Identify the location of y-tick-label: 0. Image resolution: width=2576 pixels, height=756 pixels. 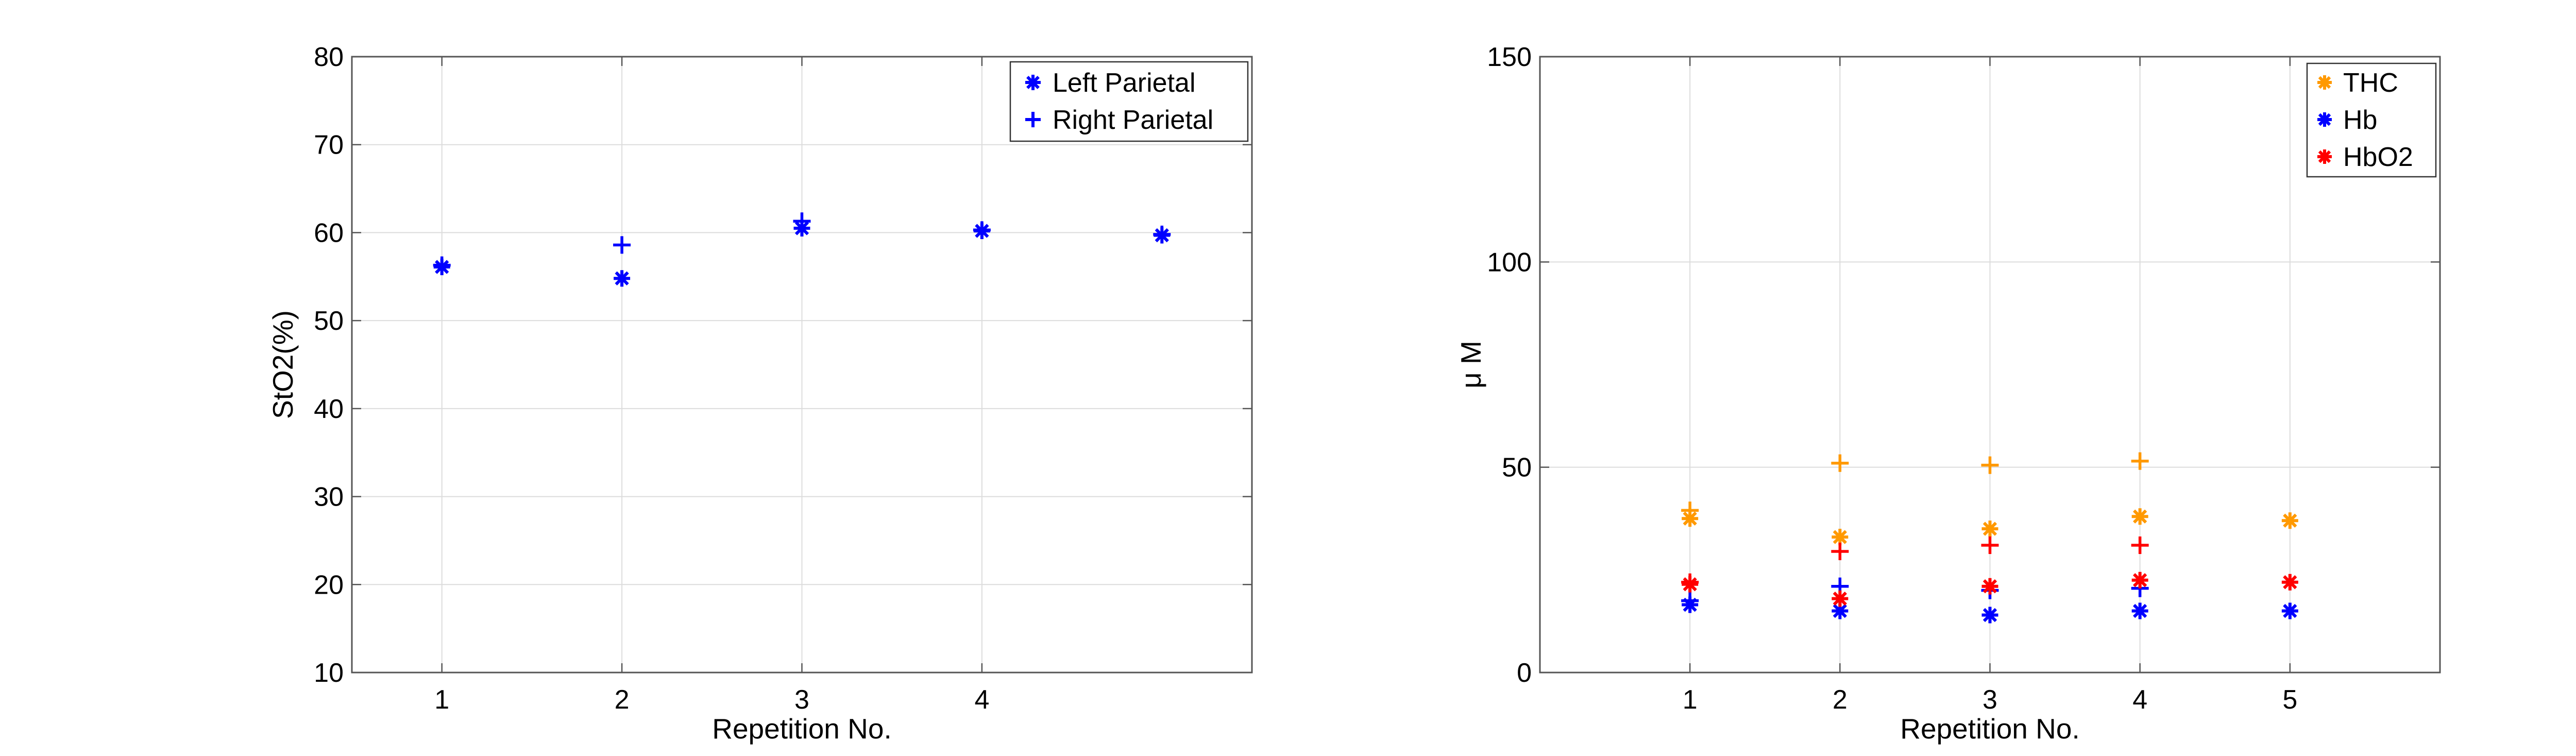
(1524, 673).